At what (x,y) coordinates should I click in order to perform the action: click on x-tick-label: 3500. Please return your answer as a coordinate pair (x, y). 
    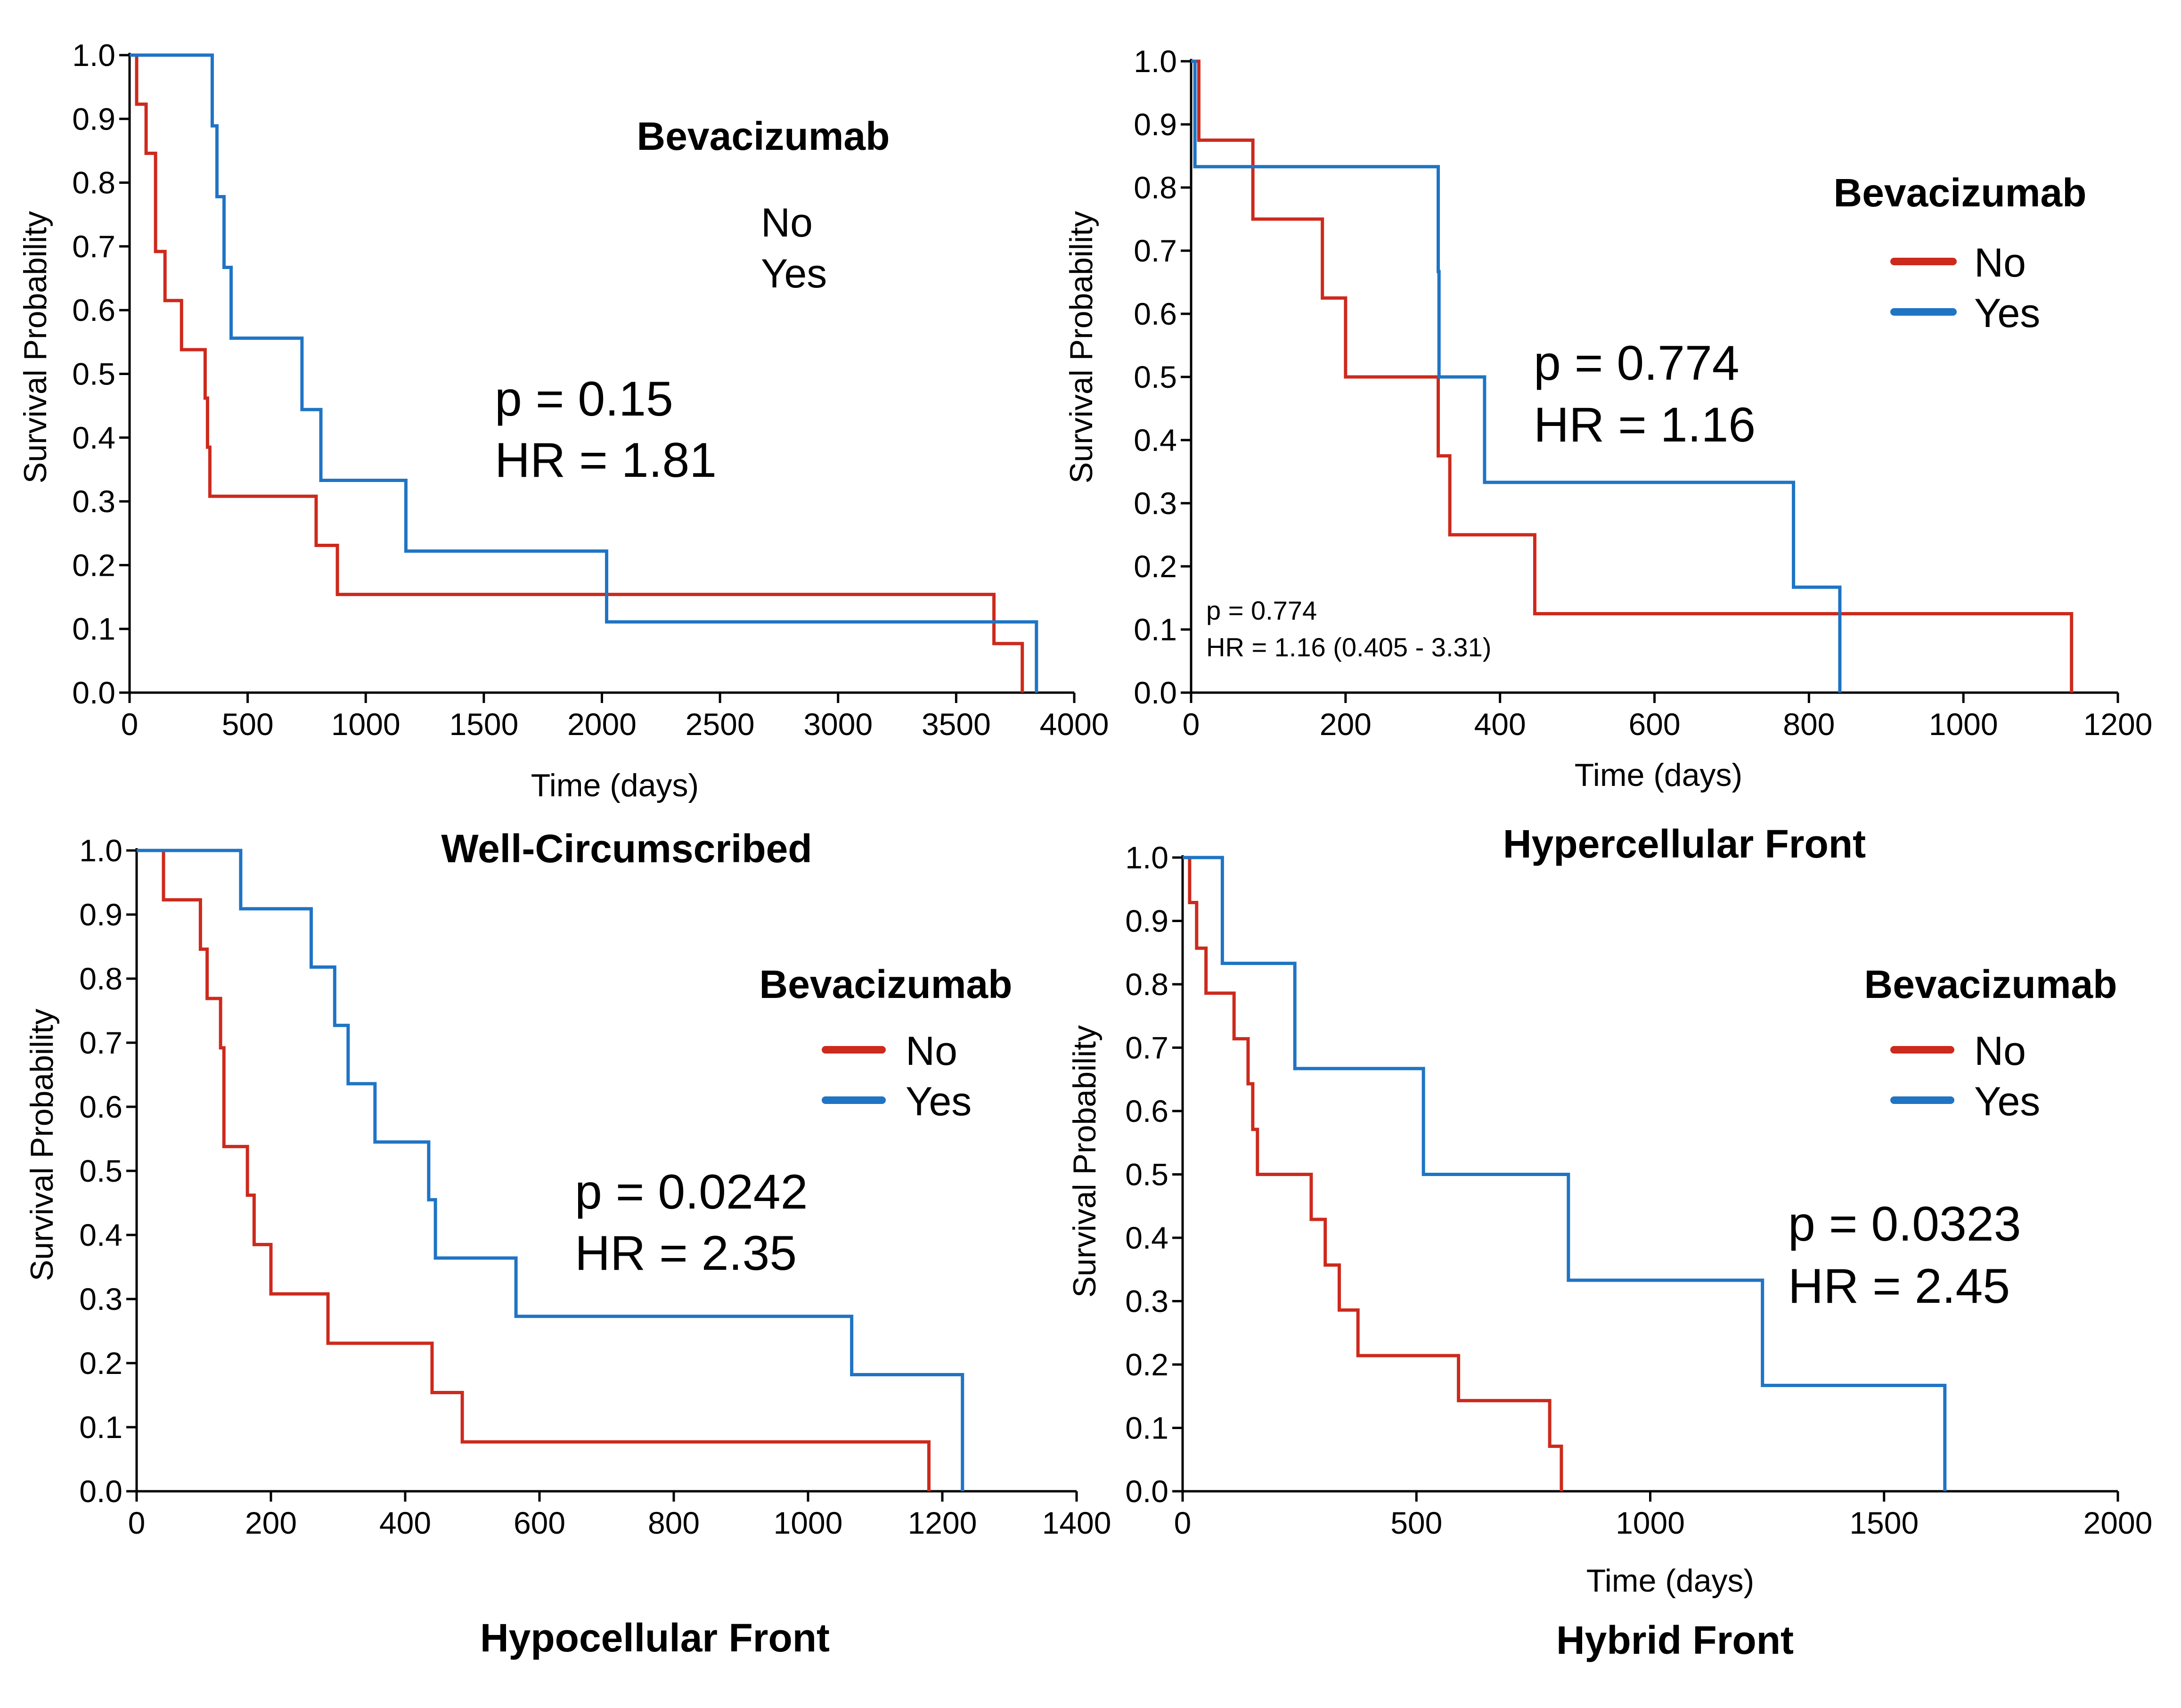
    Looking at the image, I should click on (956, 724).